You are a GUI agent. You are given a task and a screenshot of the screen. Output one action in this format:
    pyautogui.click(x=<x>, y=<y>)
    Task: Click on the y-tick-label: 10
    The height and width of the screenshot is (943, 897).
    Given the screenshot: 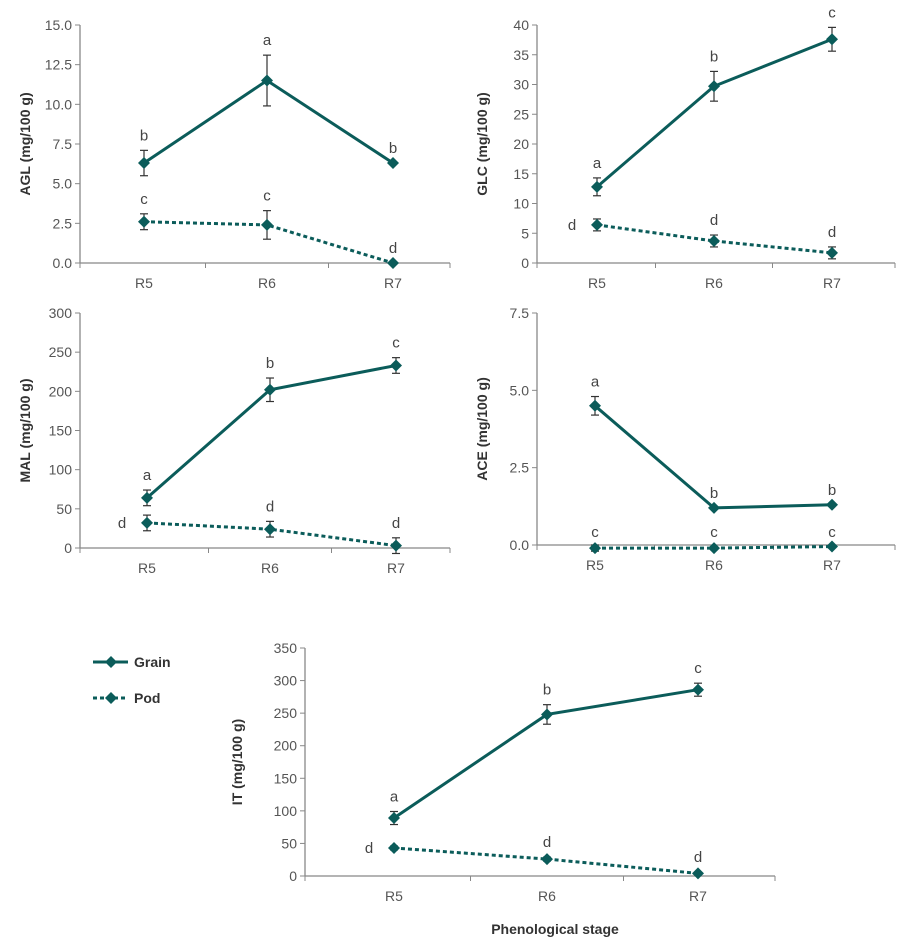 What is the action you would take?
    pyautogui.click(x=521, y=204)
    